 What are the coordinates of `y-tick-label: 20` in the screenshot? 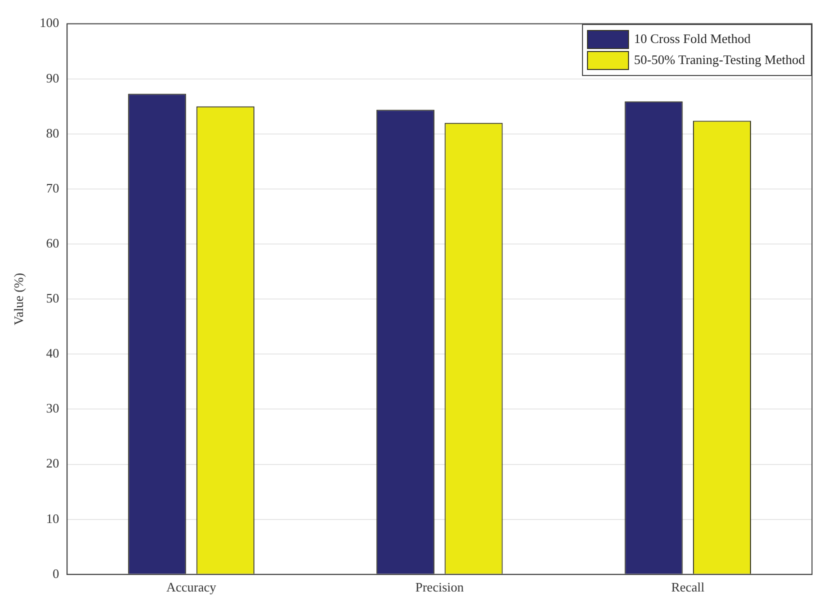 It's located at (53, 463).